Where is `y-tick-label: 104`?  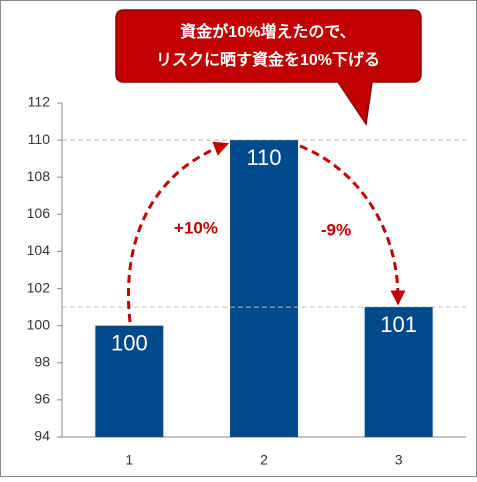 y-tick-label: 104 is located at coordinates (39, 250).